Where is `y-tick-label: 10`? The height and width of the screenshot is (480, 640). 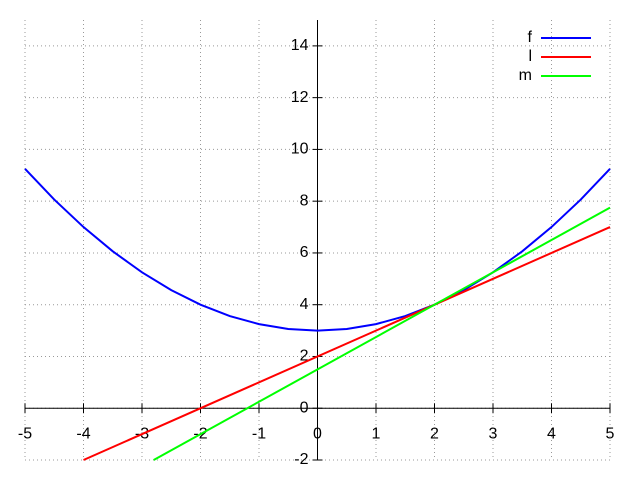
y-tick-label: 10 is located at coordinates (300, 149).